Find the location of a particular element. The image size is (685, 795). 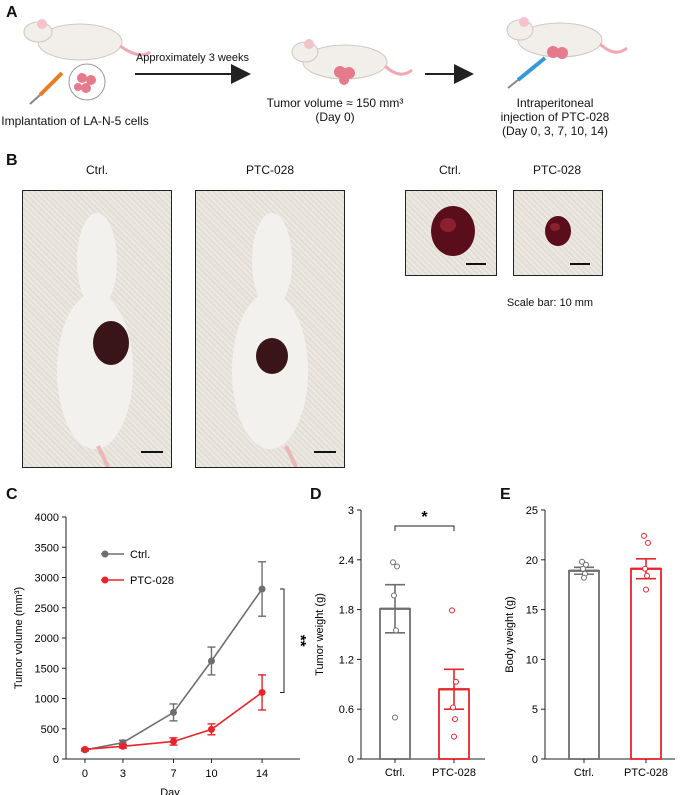

step2-line1: Tumor volume ≈ 150 mm³ is located at coordinates (335, 103).